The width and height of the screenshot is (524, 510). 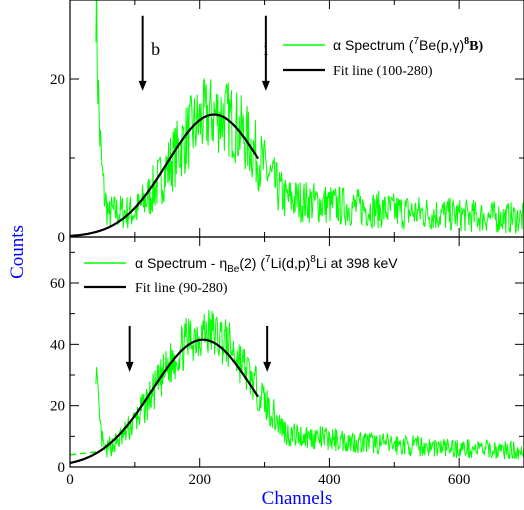 What do you see at coordinates (85, 453) in the screenshot?
I see `spectrum-baseline` at bounding box center [85, 453].